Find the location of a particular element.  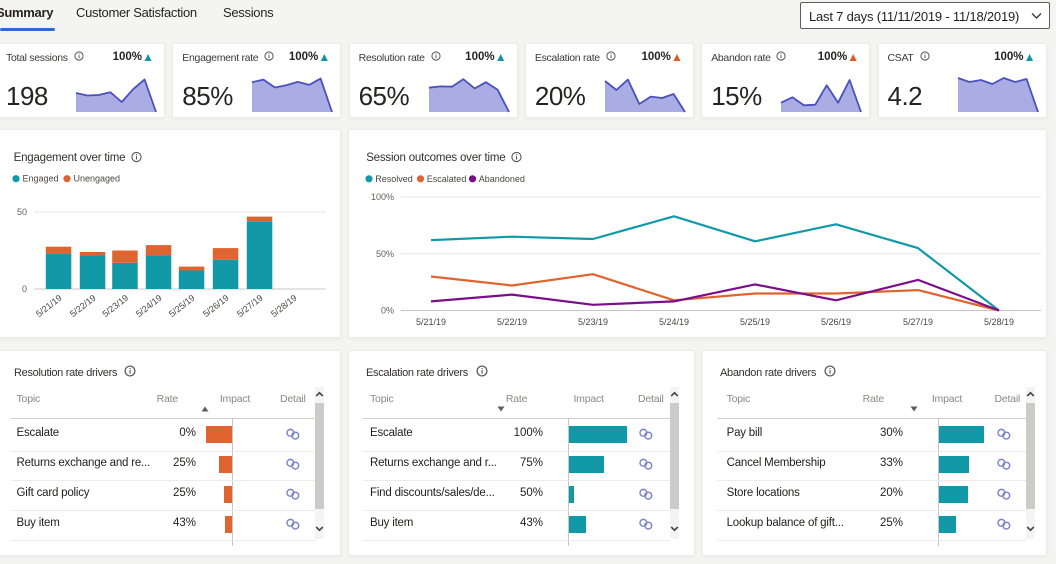

svg-text: 50% is located at coordinates (385, 254).